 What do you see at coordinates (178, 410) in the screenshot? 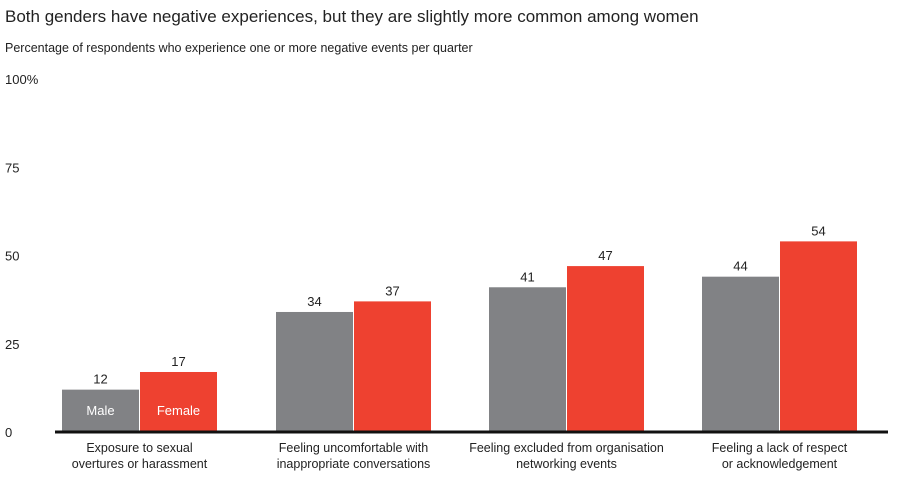
I see `series-label-female: Female` at bounding box center [178, 410].